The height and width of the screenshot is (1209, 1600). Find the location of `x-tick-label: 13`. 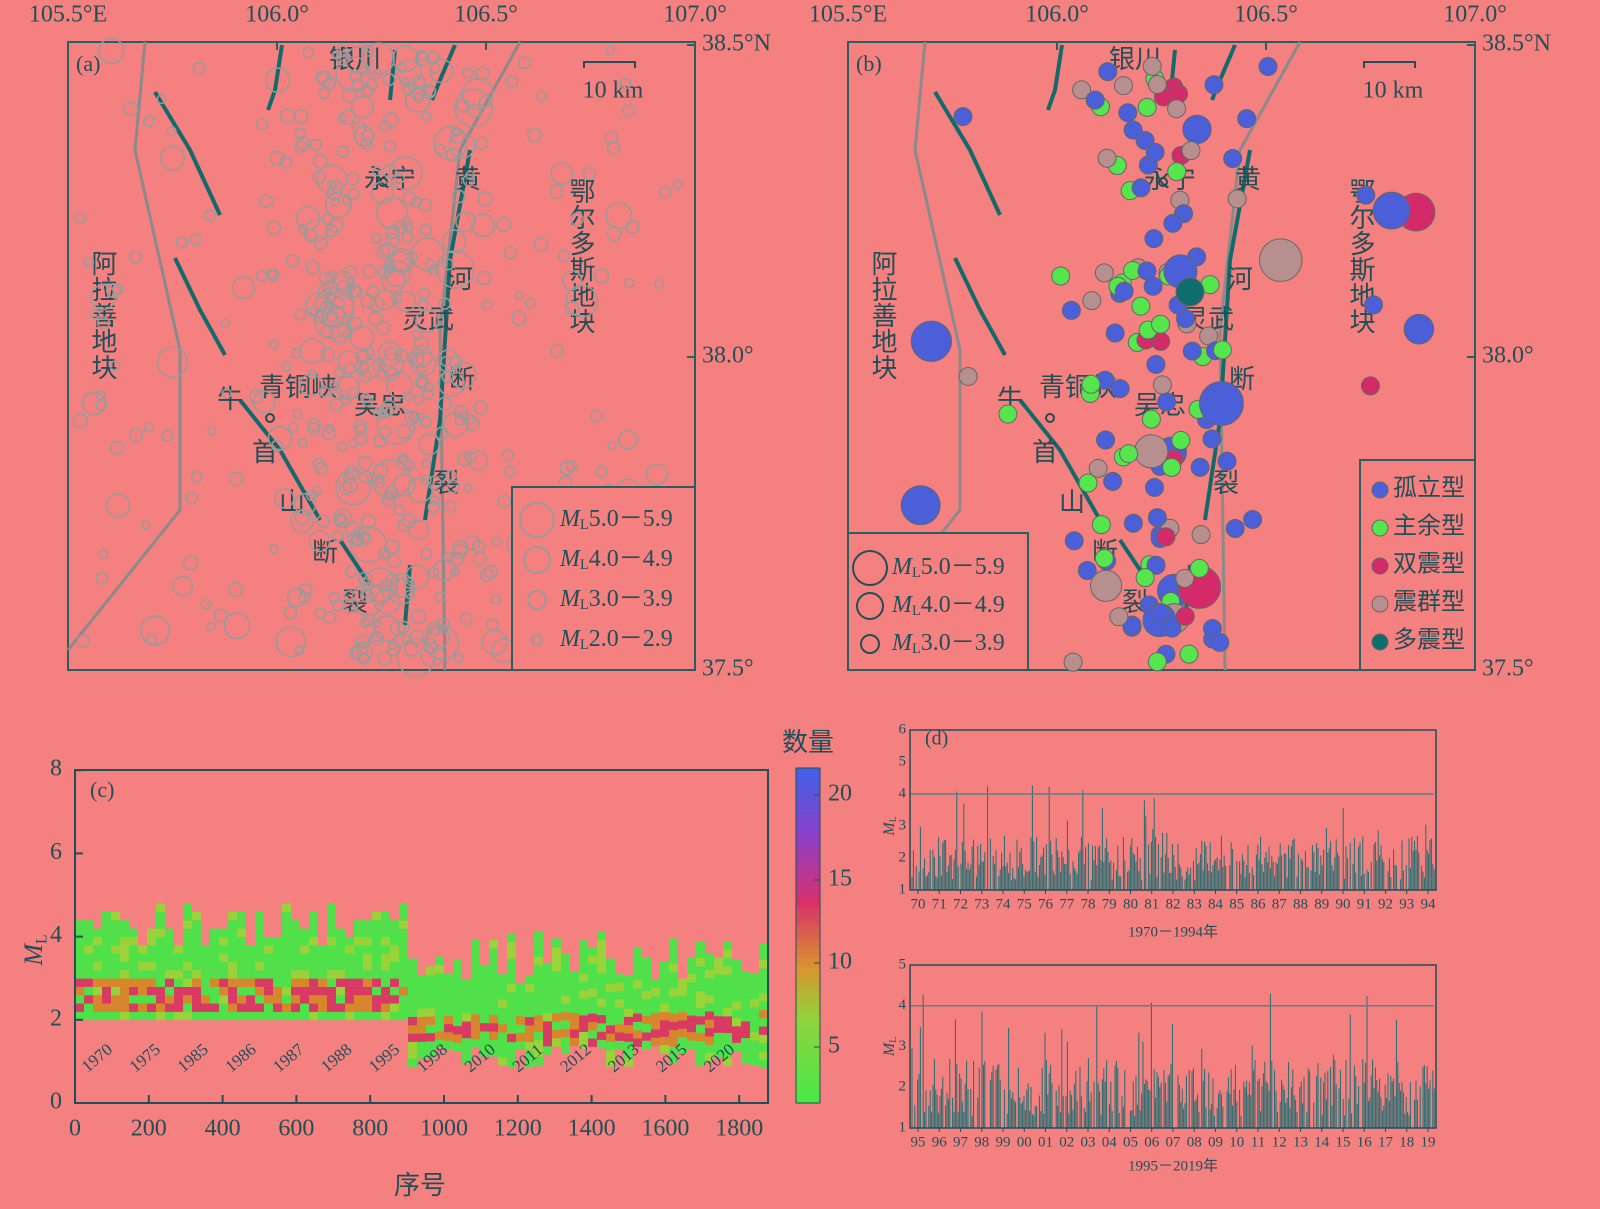

x-tick-label: 13 is located at coordinates (1300, 1142).